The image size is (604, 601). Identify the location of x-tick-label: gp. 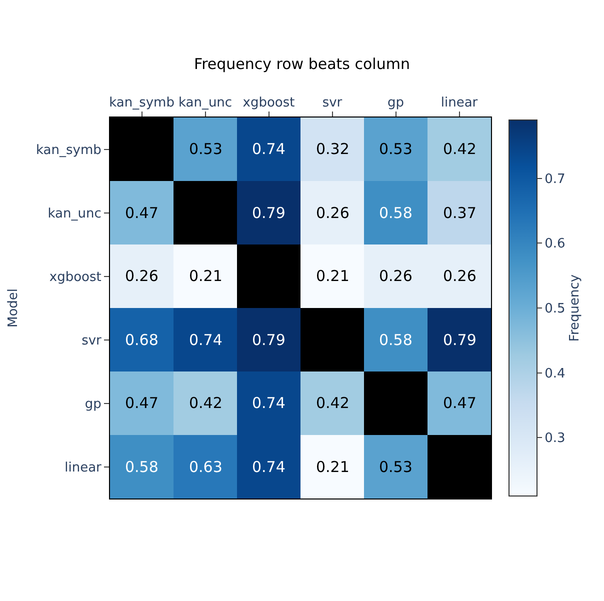
(395, 102).